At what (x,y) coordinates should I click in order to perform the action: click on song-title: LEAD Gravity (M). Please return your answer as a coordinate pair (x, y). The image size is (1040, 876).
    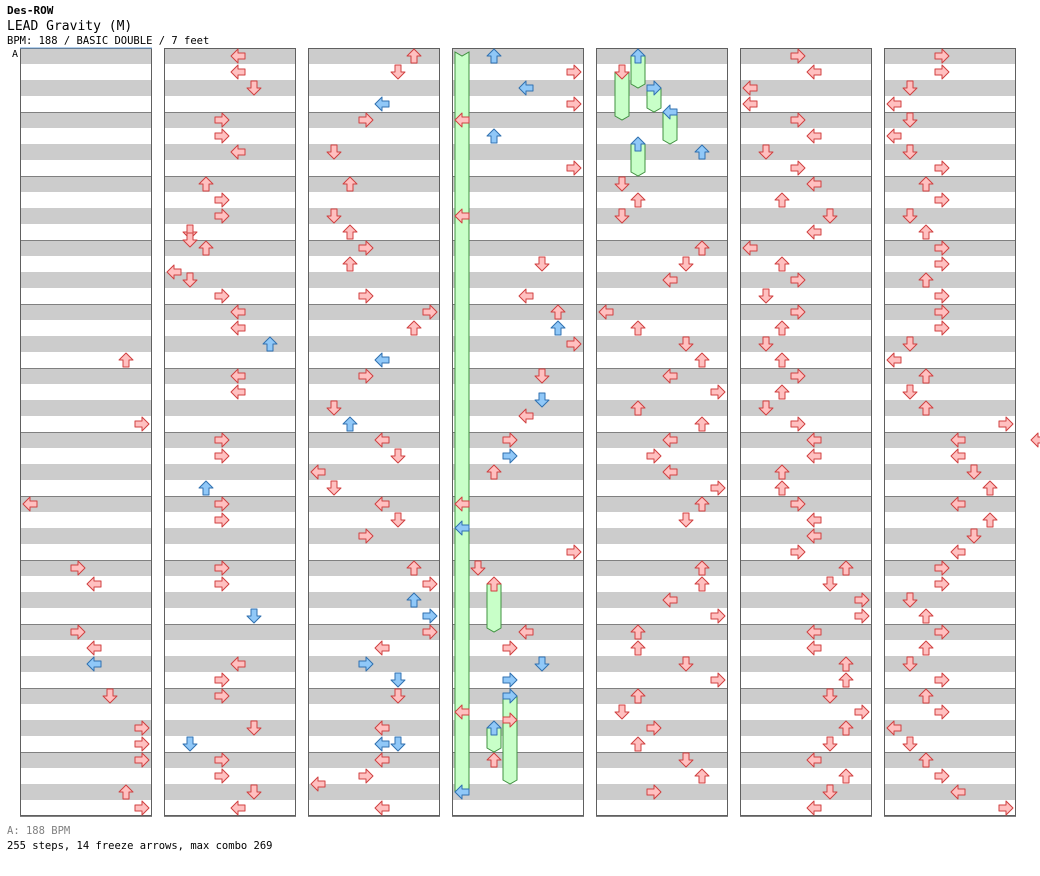
    Looking at the image, I should click on (70, 26).